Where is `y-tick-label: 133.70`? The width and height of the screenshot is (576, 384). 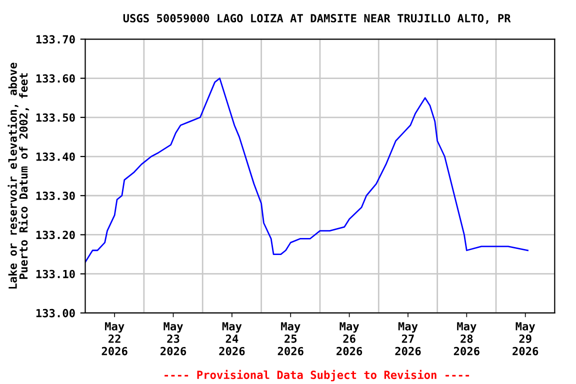
y-tick-label: 133.70 is located at coordinates (55, 39).